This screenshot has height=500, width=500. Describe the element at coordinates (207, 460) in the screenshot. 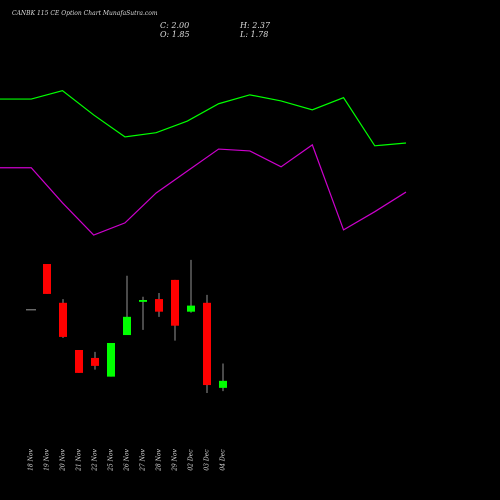

I see `x-tick-label: 03 Dec` at that location.